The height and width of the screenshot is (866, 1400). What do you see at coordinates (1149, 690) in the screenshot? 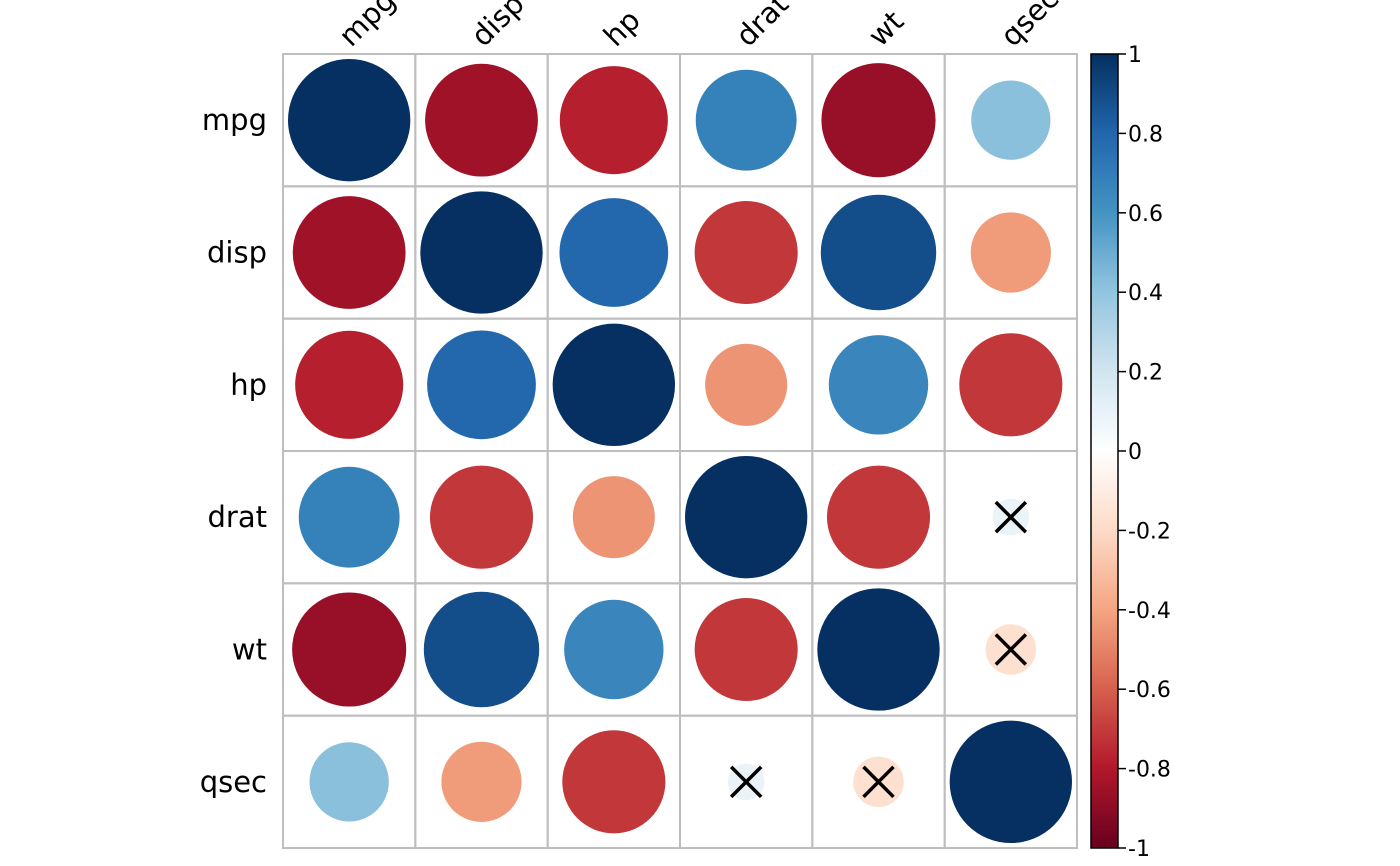
I see `colorbar-tick-label: -0.6` at bounding box center [1149, 690].